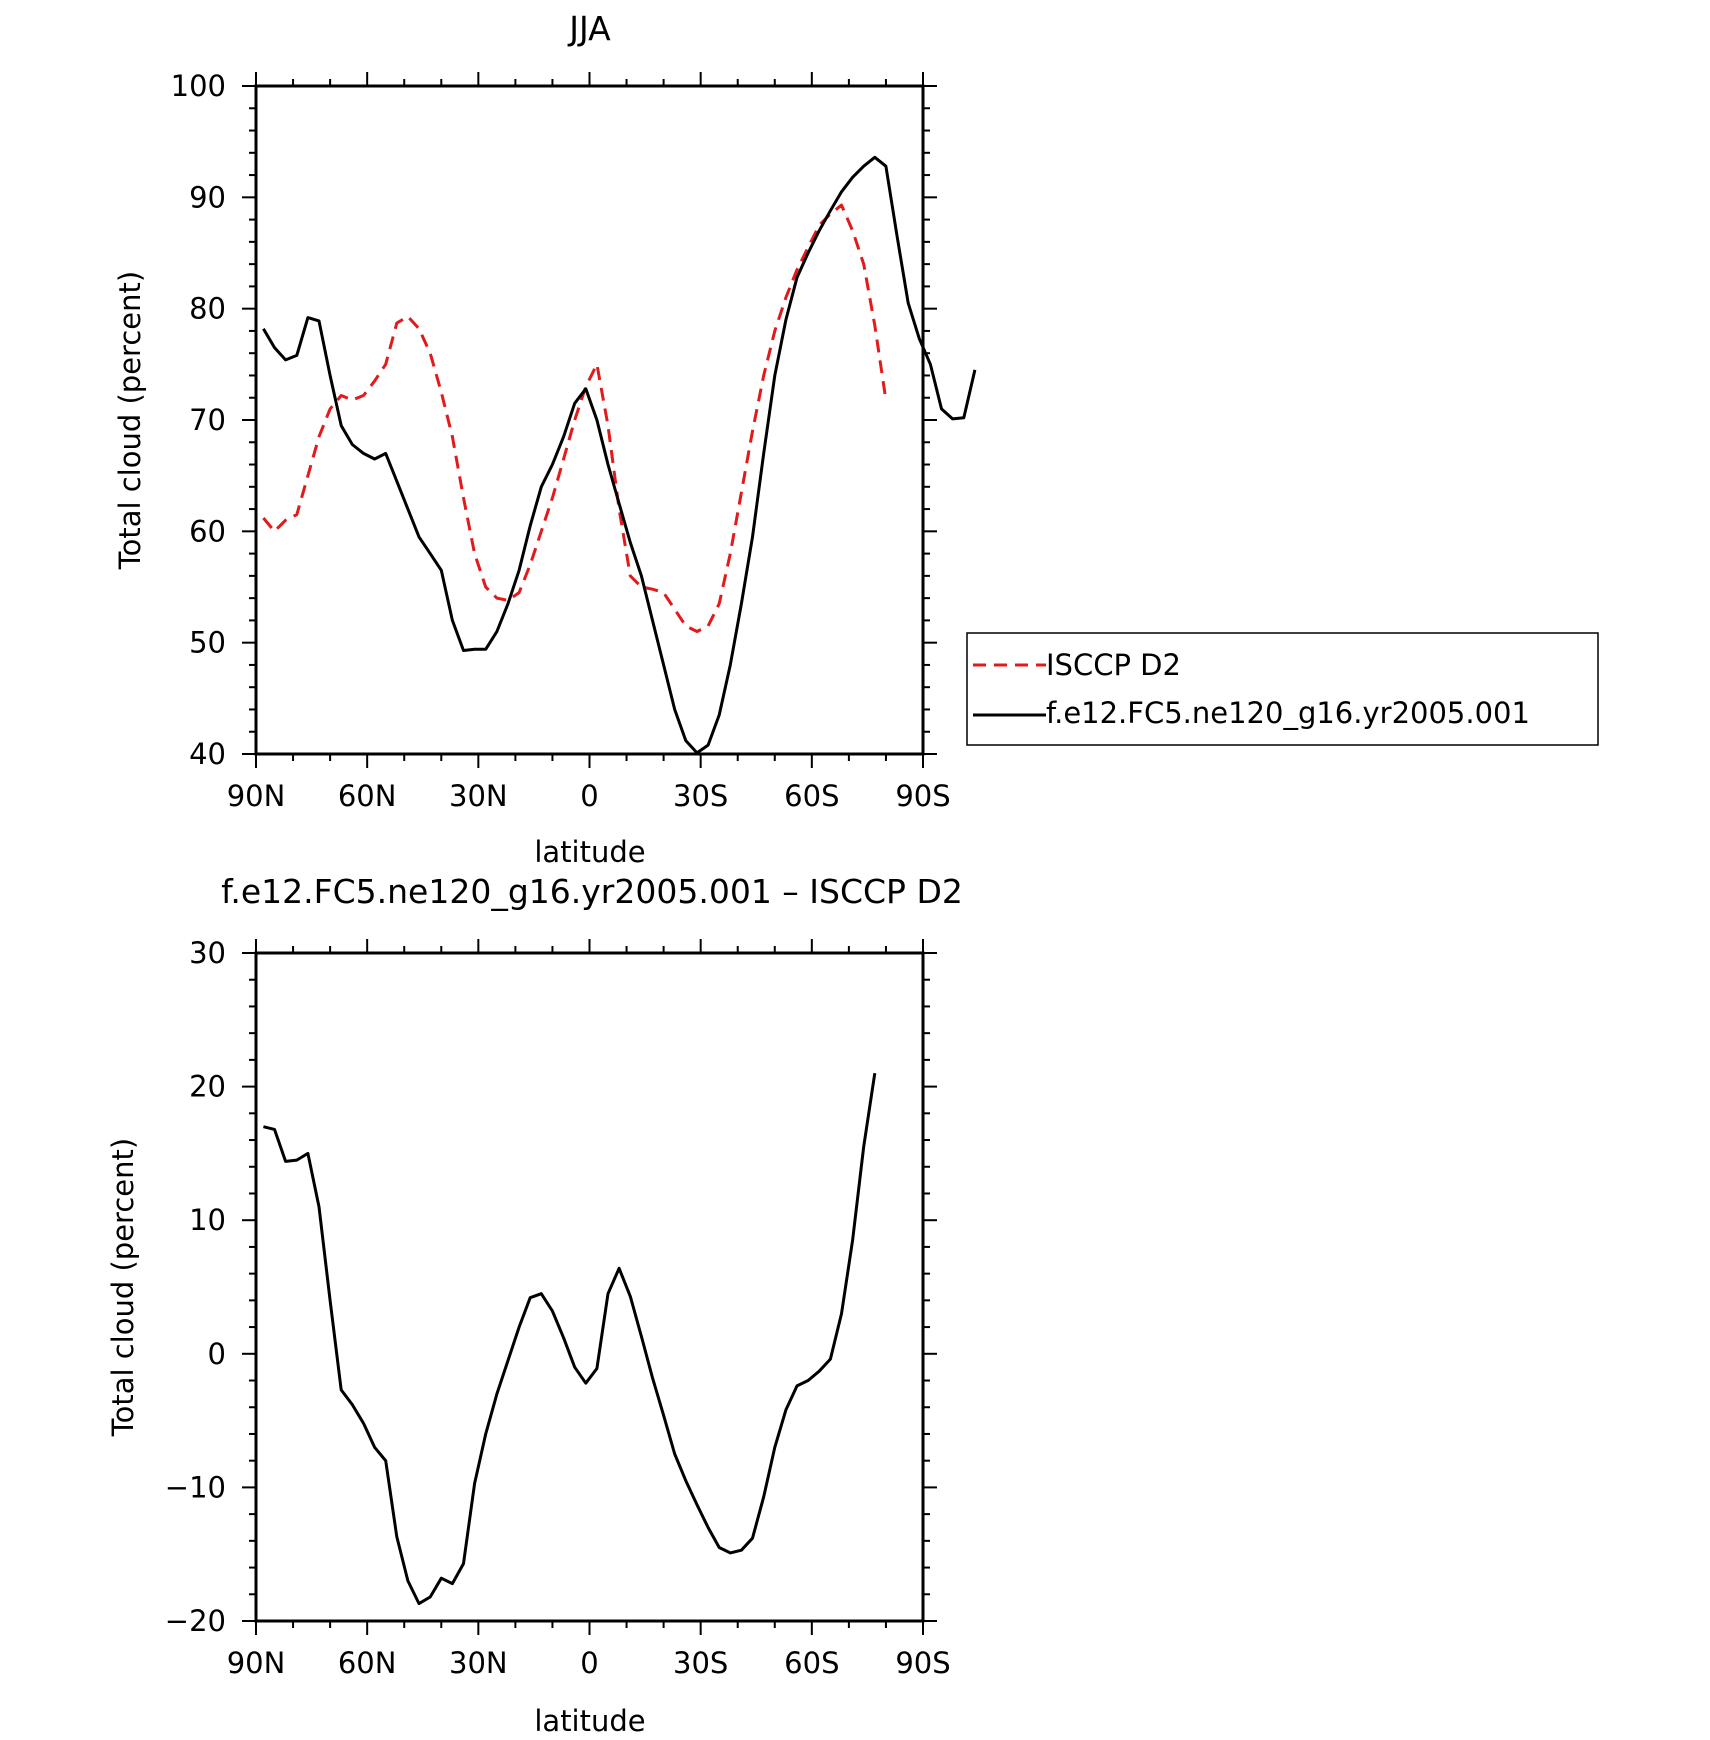  I want to click on top-chart-x-tick-label: 60S, so click(811, 796).